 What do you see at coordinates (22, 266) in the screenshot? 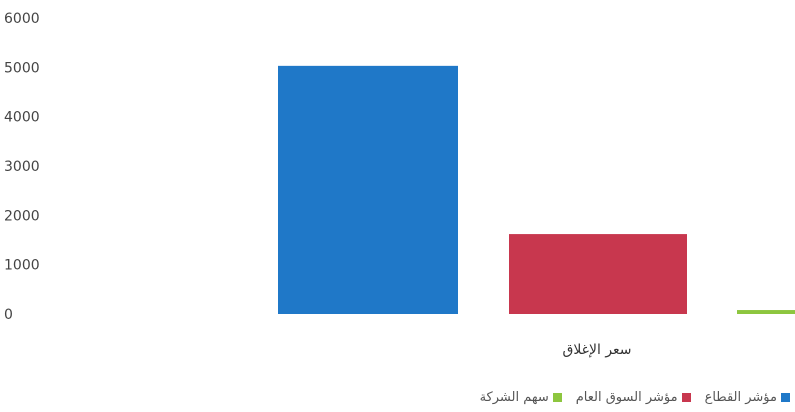
I see `y-tick-label: 1000` at bounding box center [22, 266].